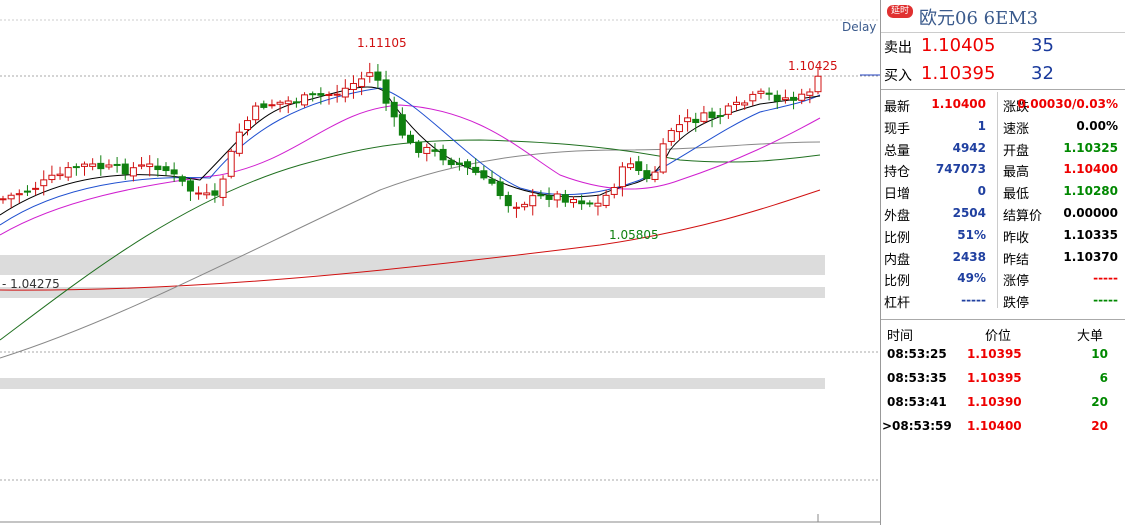 This screenshot has width=1125, height=525. I want to click on stat-row: 日增 0 最低 1.10280, so click(1003, 191).